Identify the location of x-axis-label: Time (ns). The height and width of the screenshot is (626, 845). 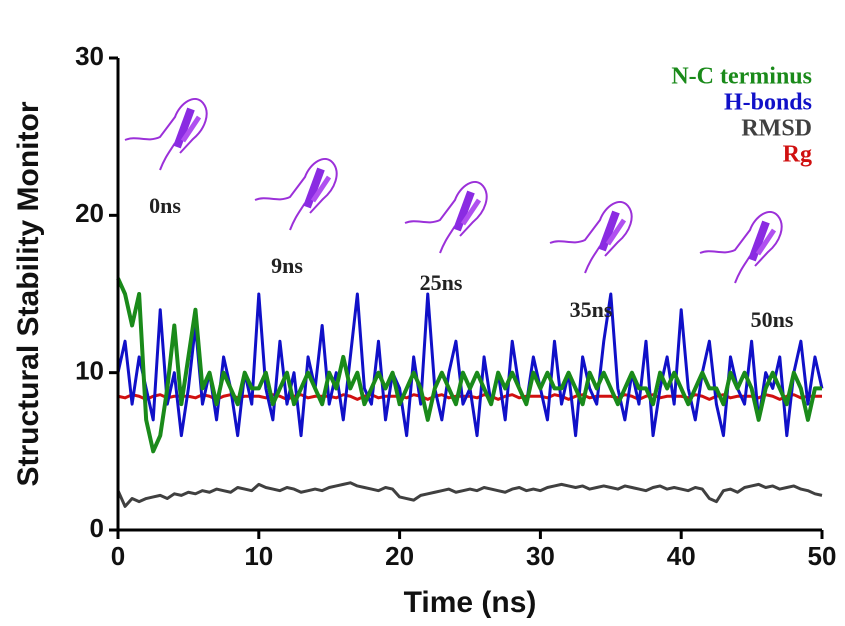
(470, 602).